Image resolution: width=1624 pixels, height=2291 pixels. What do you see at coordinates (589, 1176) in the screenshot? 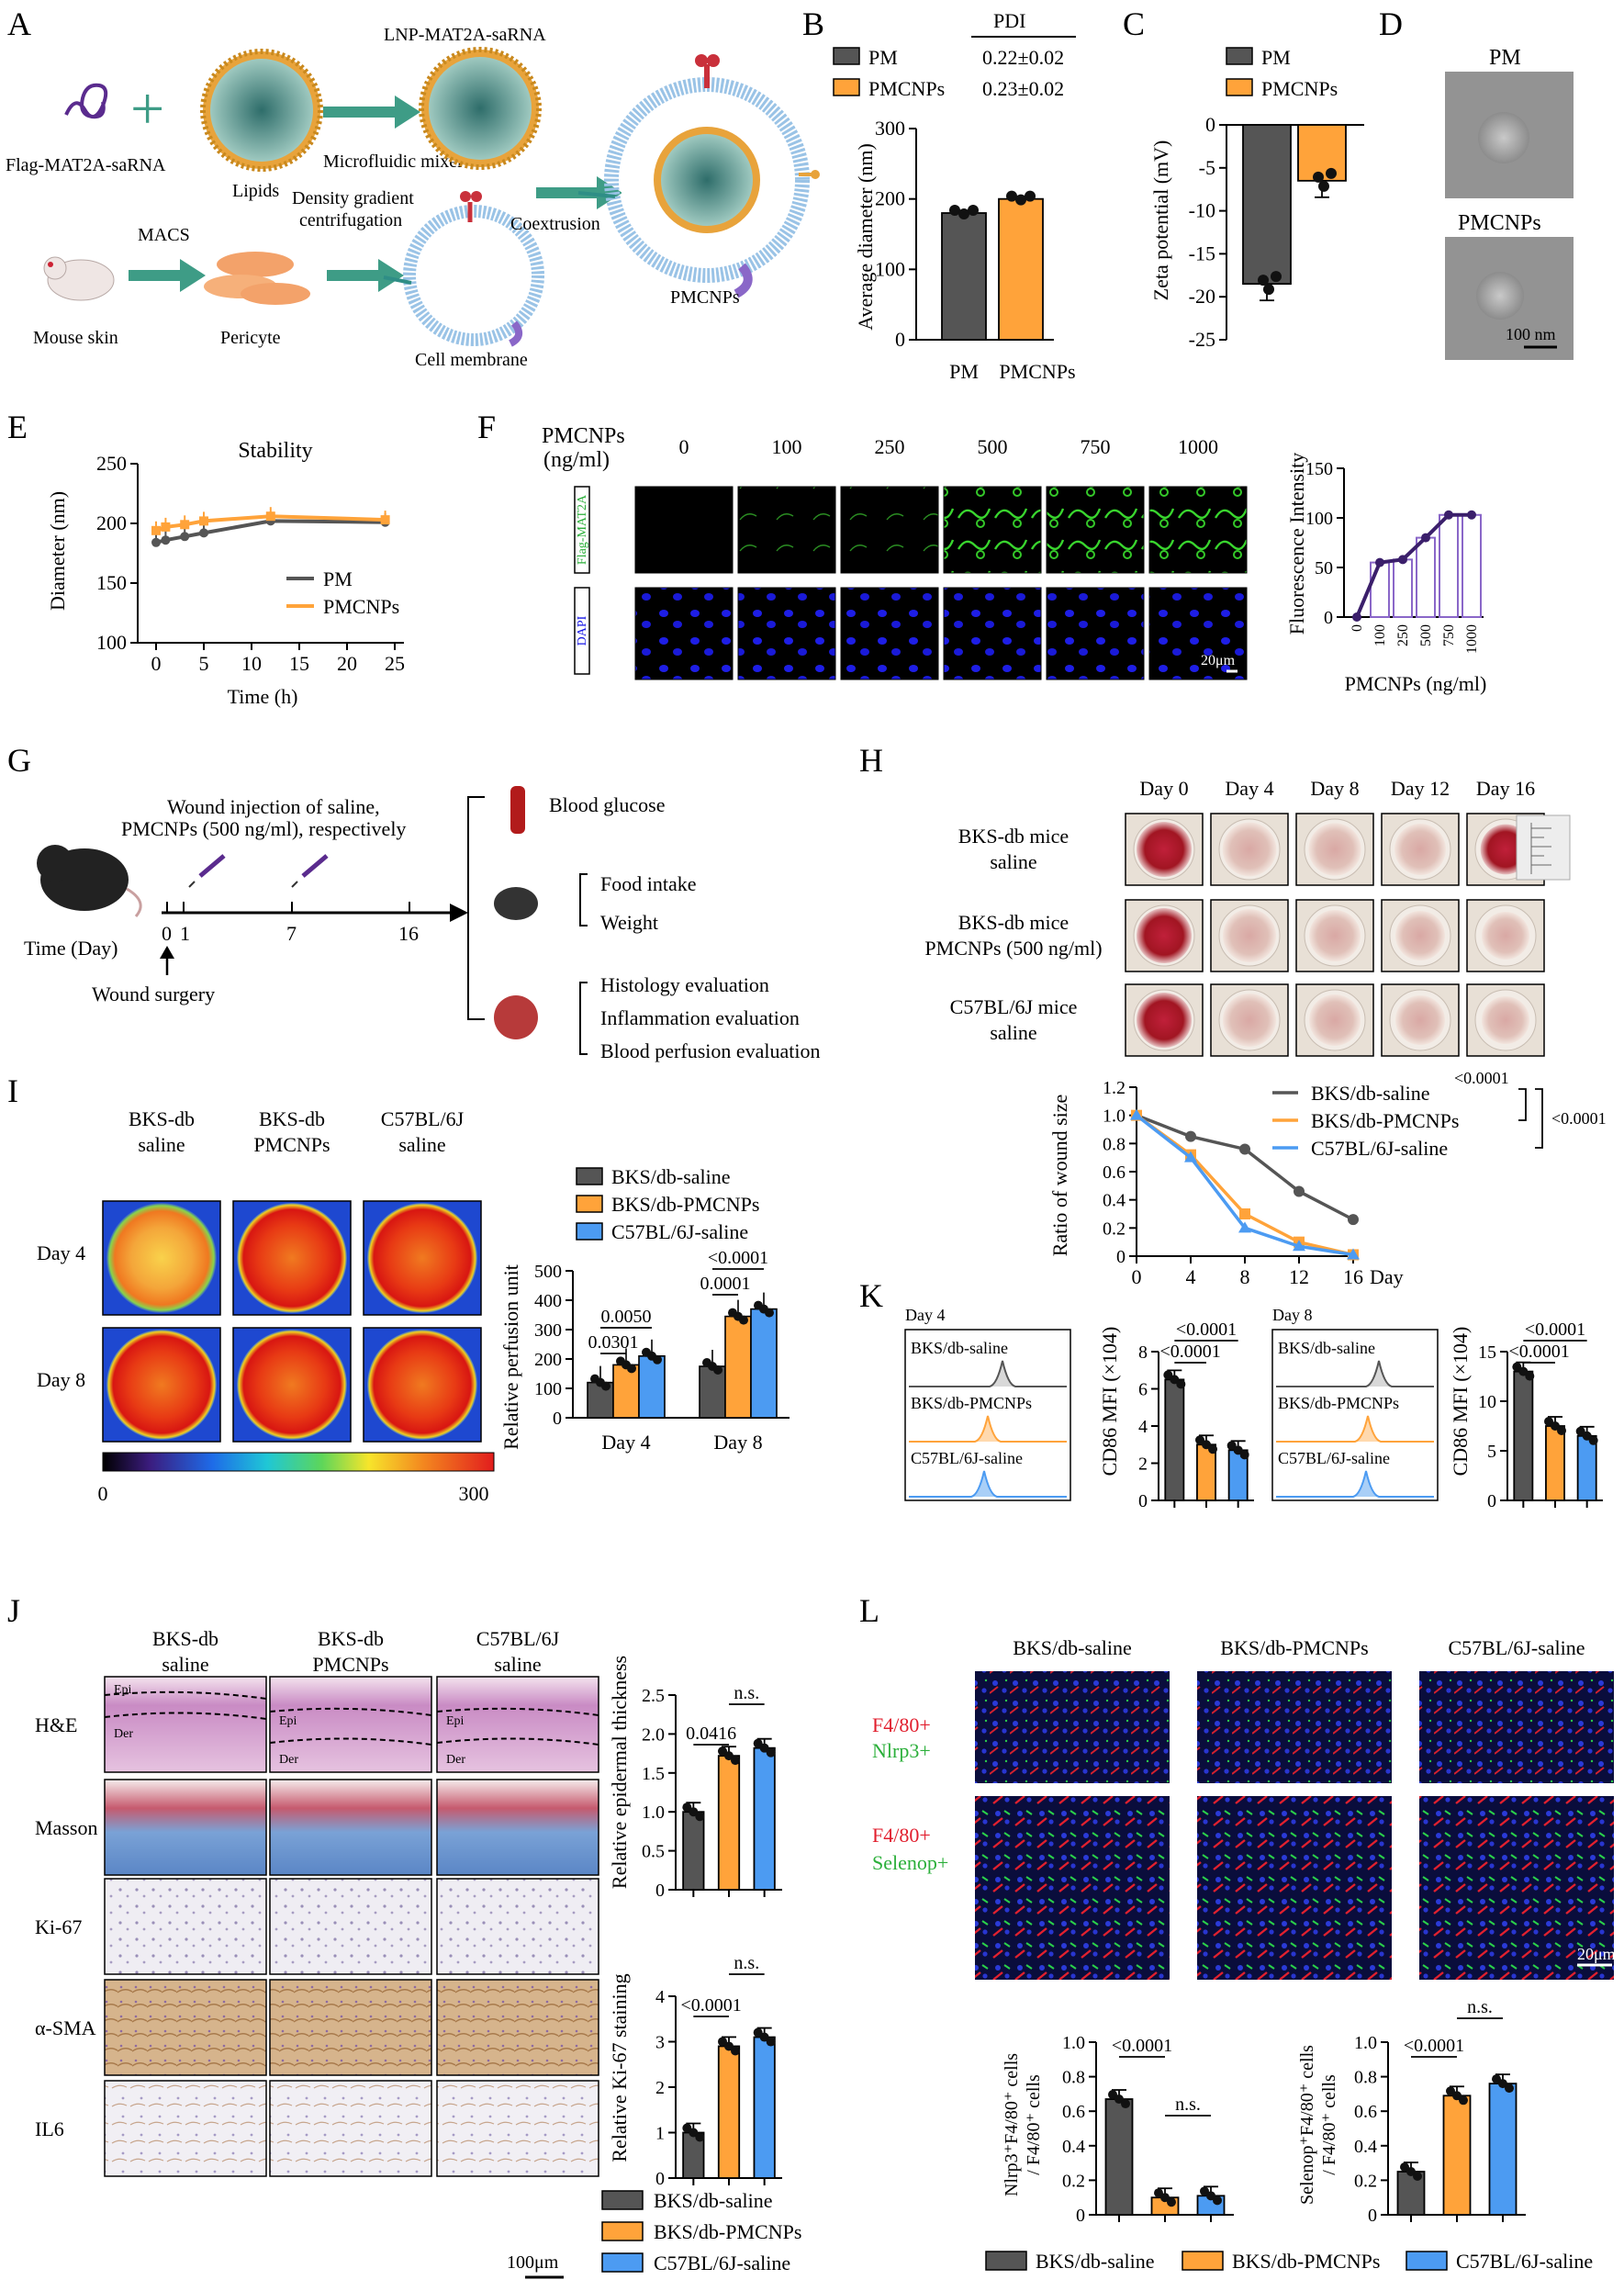
I see `i-legend-swatch` at bounding box center [589, 1176].